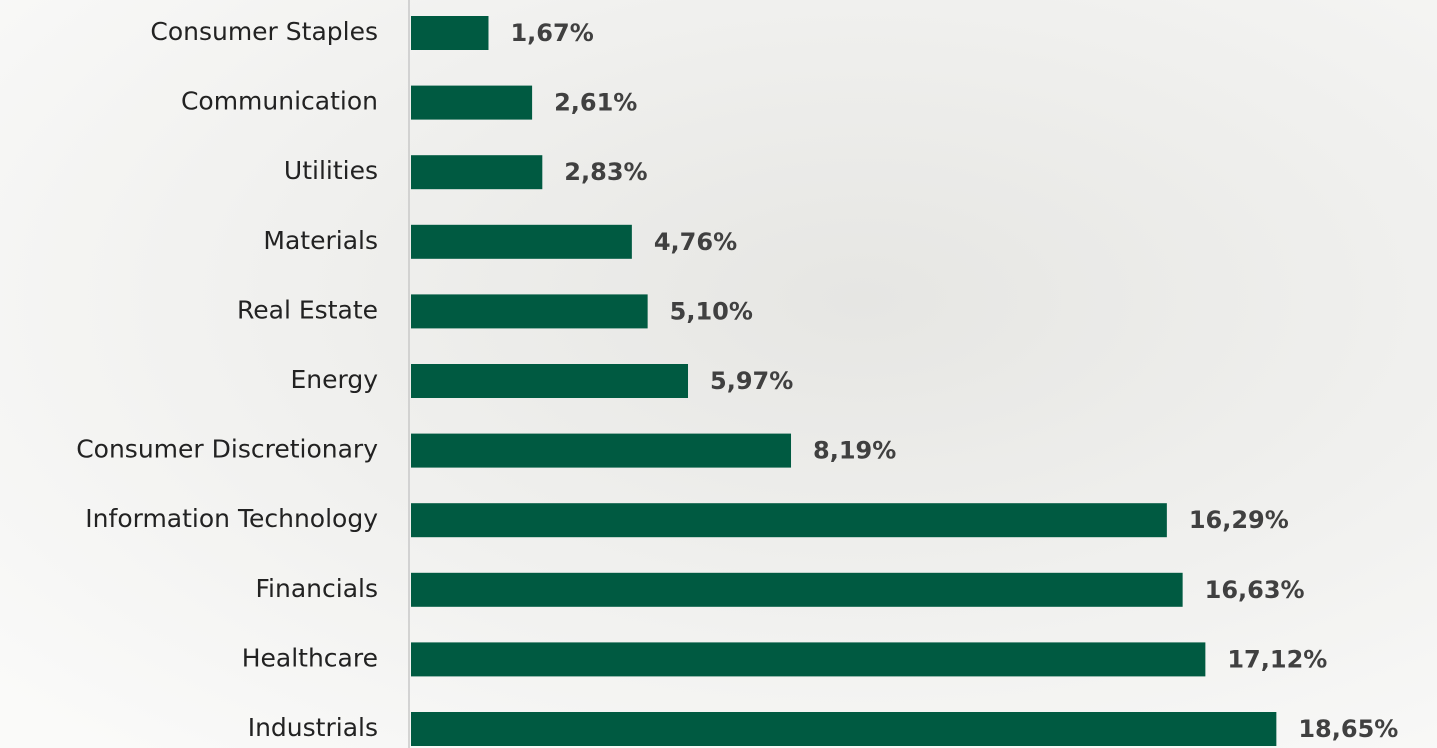  What do you see at coordinates (711, 311) in the screenshot?
I see `value-label: 5,10%` at bounding box center [711, 311].